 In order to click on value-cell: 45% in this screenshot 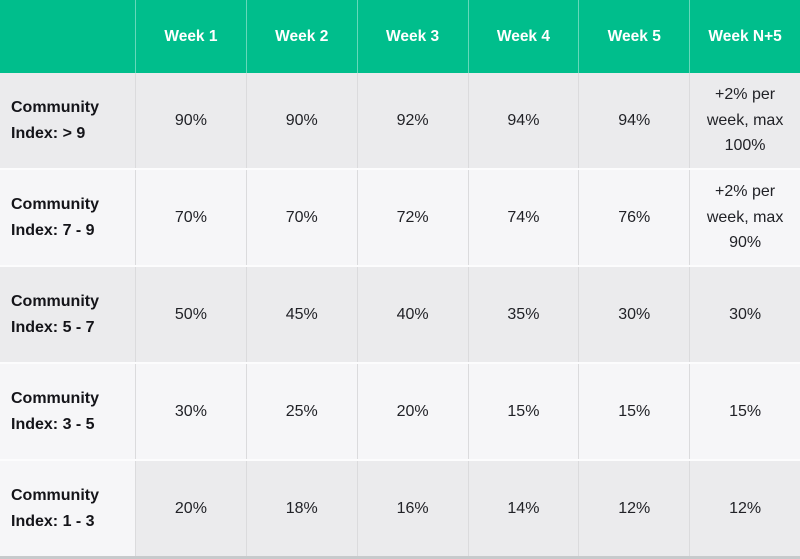, I will do `click(301, 314)`.